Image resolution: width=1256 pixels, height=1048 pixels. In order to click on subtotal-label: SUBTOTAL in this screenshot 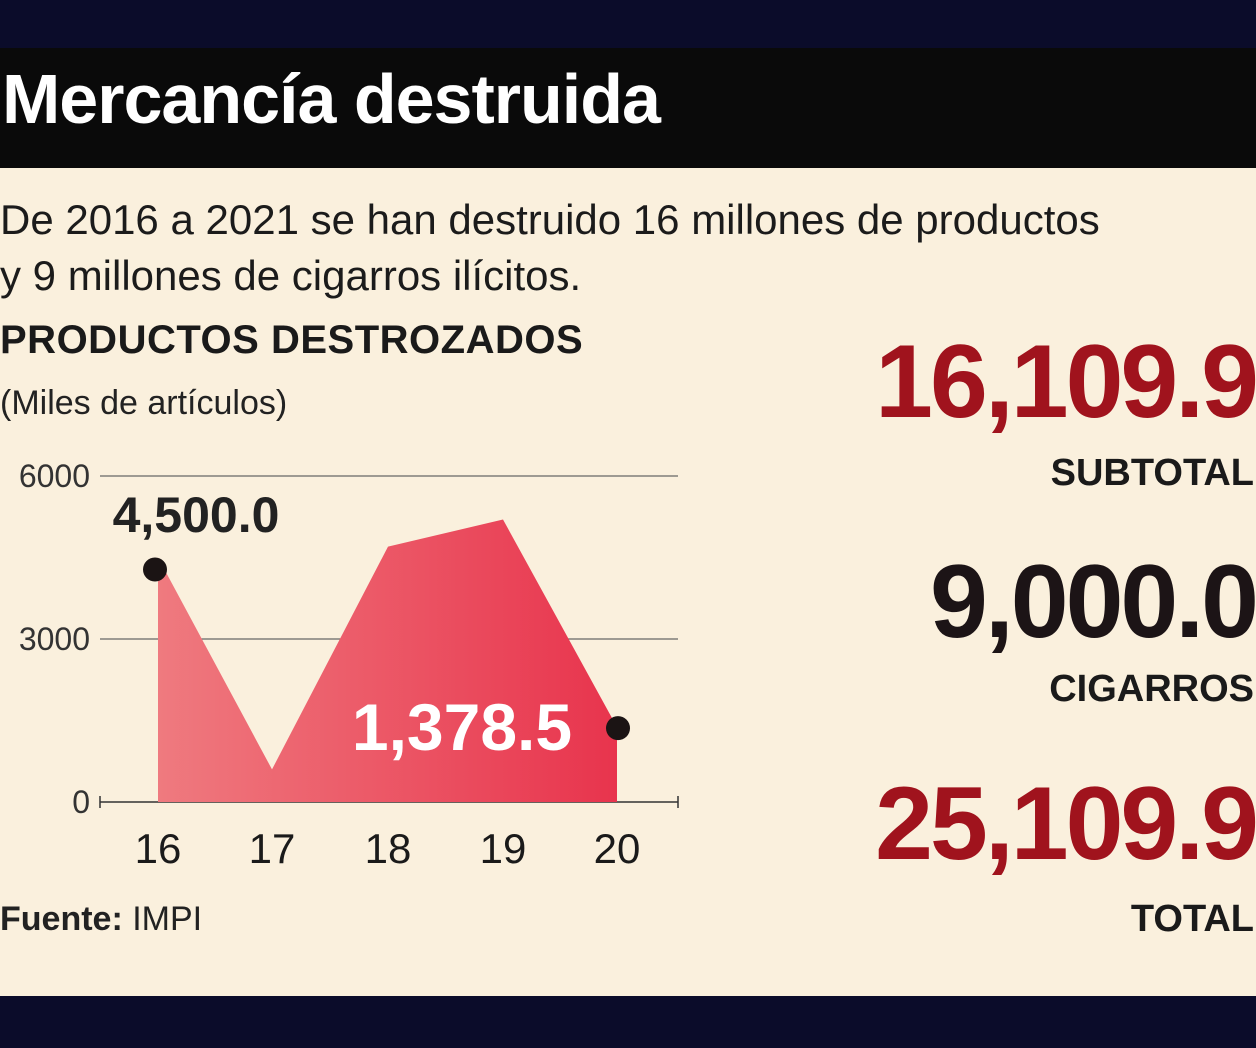, I will do `click(1152, 473)`.